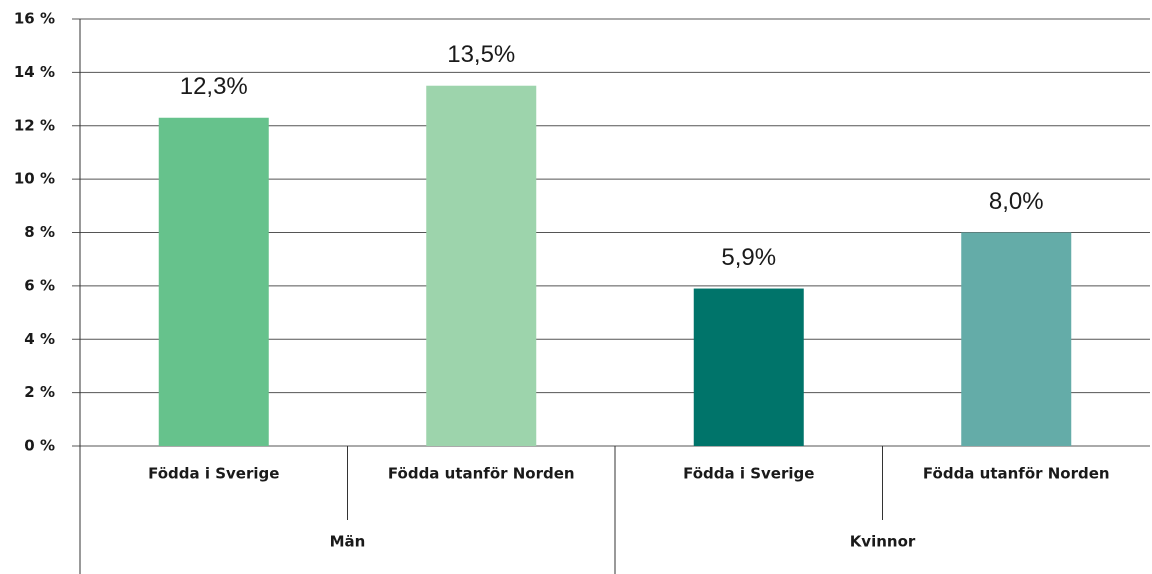 The width and height of the screenshot is (1152, 574). Describe the element at coordinates (34, 72) in the screenshot. I see `y-tick-label: 14 %` at that location.